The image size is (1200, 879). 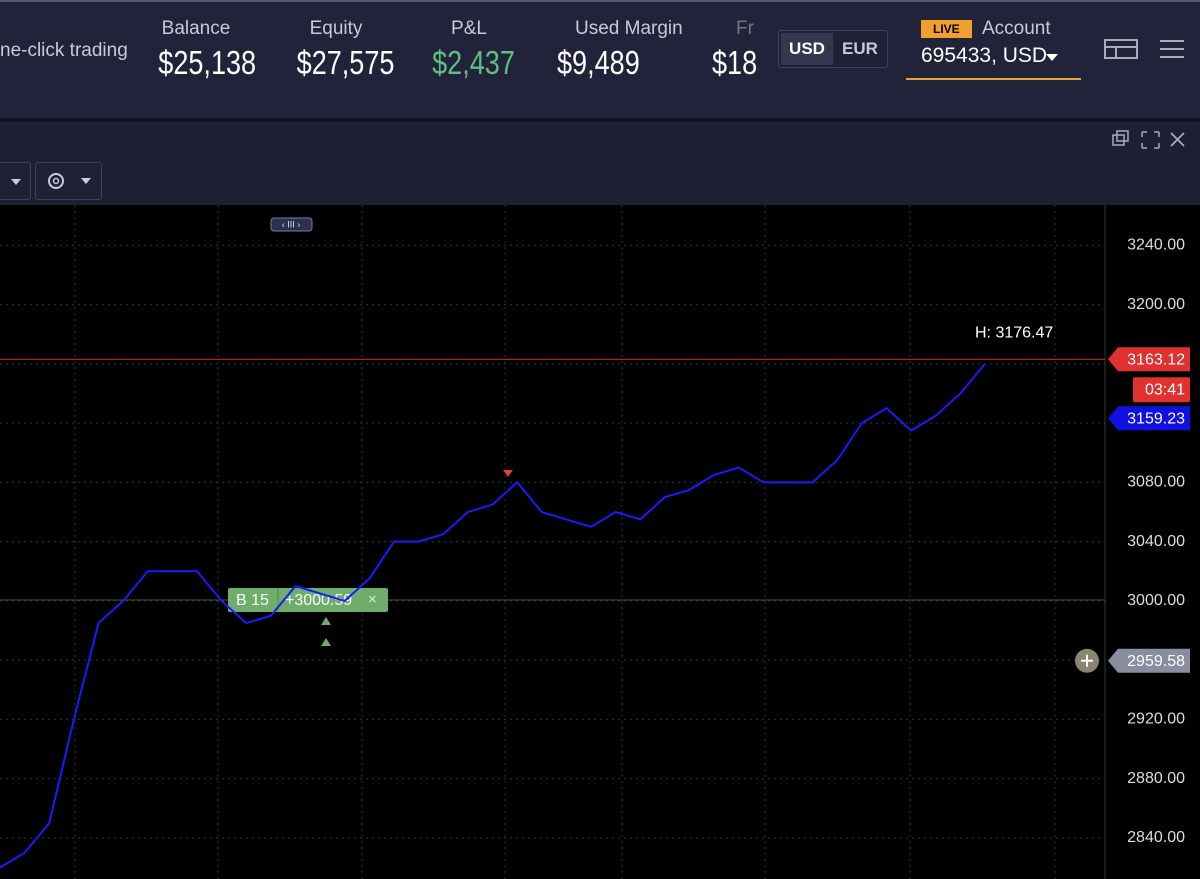 I want to click on menu-icon, so click(x=1172, y=49).